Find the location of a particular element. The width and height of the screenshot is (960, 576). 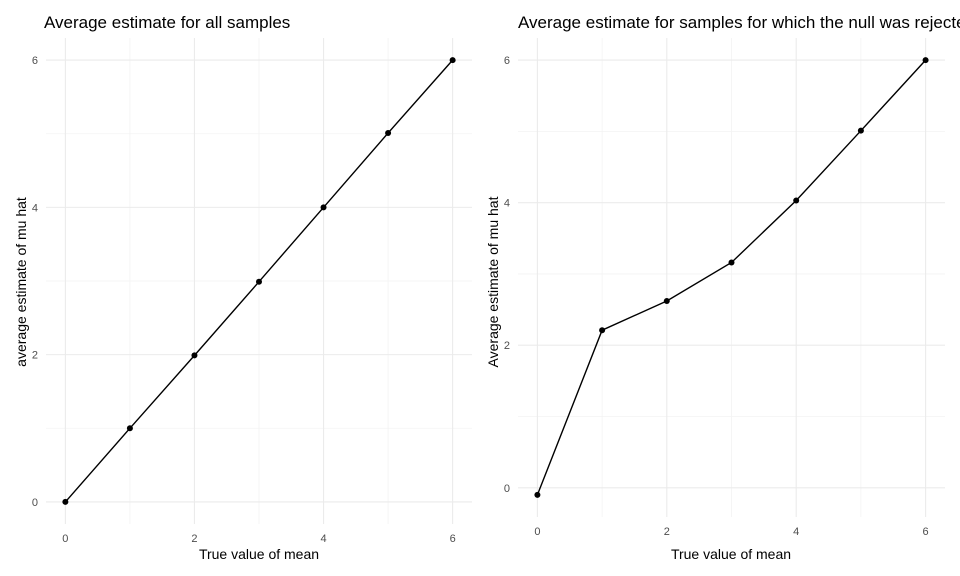

y-axis-title: Average estimate of mu hat is located at coordinates (493, 281).